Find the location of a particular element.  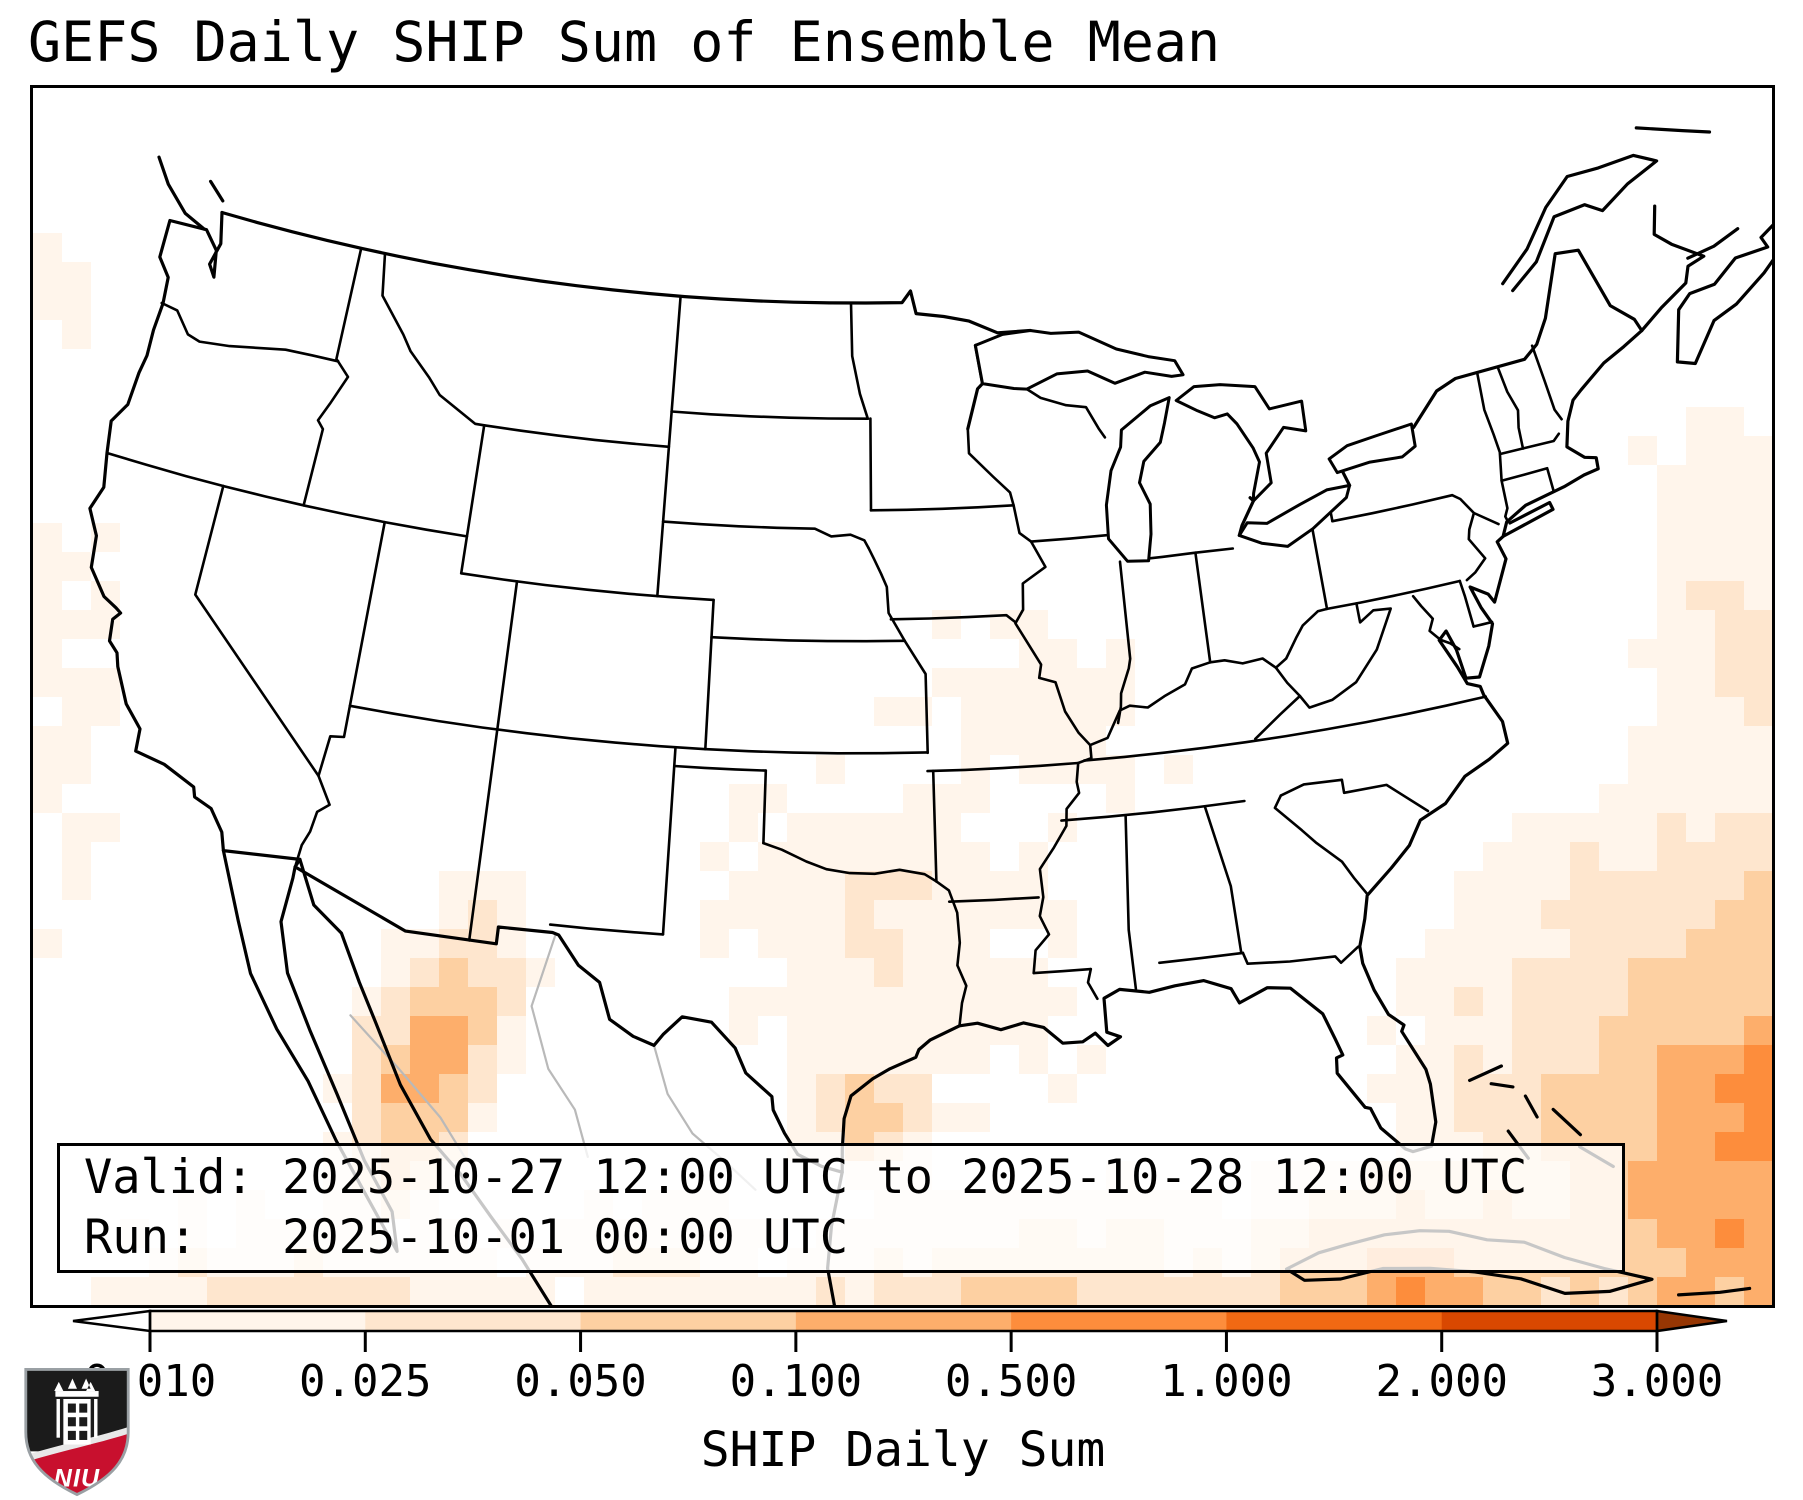

colorbar-tick-label: 0.025 is located at coordinates (365, 1381).